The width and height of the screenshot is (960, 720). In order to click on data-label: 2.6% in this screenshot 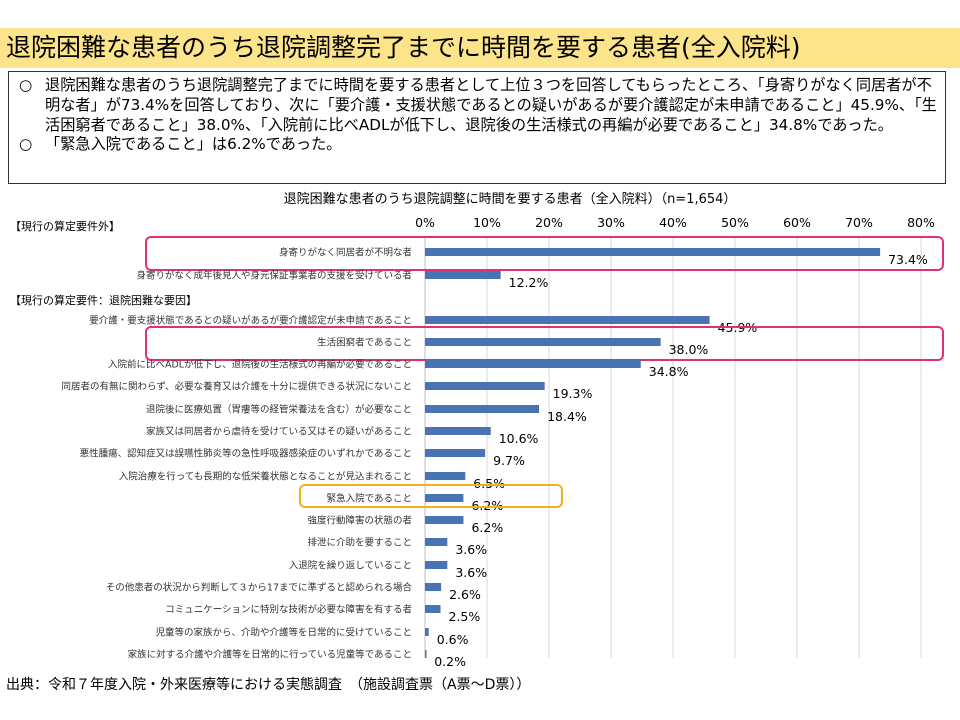, I will do `click(465, 594)`.